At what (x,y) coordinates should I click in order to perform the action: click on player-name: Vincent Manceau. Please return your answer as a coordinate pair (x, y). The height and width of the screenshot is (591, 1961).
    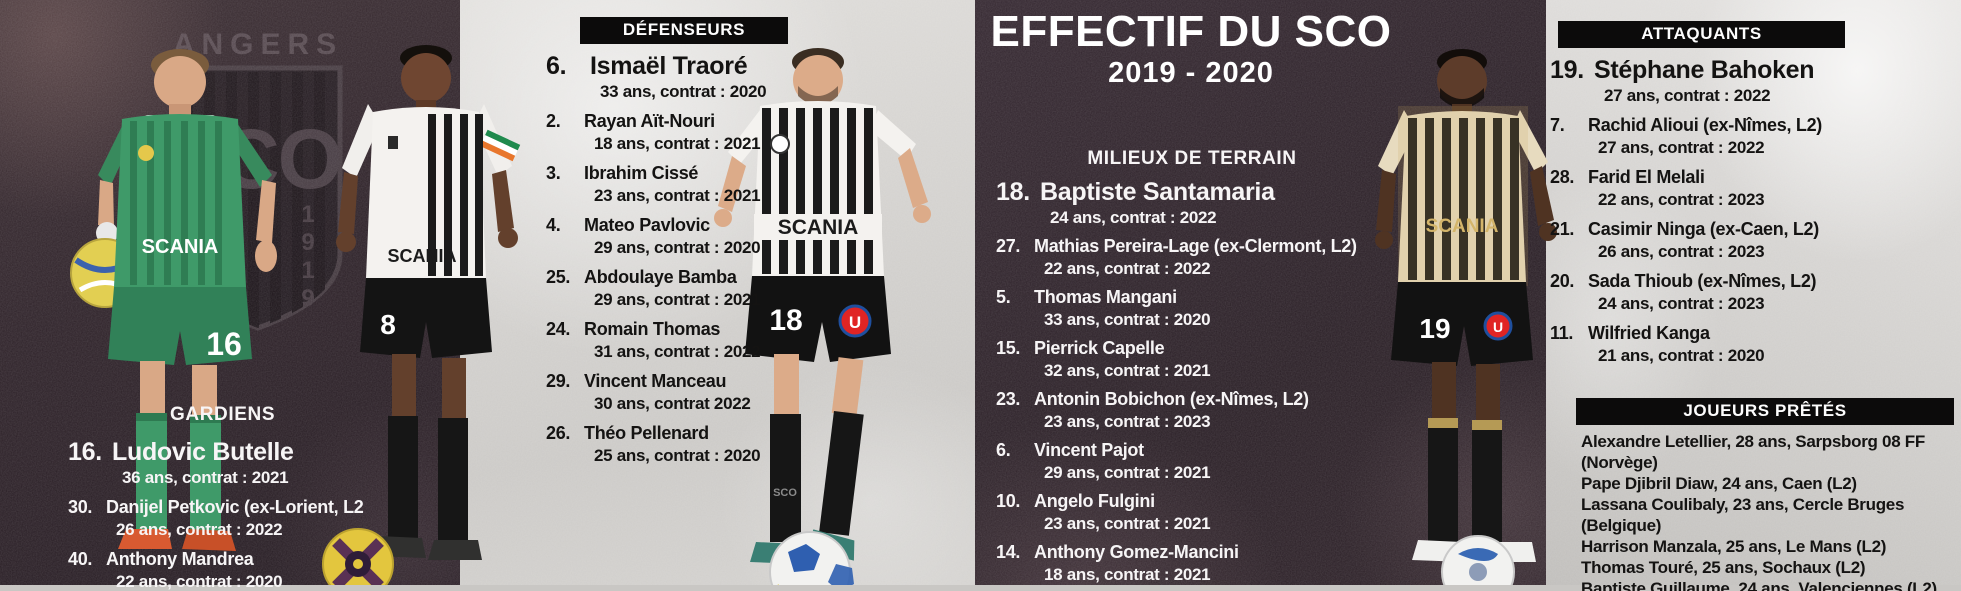
    Looking at the image, I should click on (655, 381).